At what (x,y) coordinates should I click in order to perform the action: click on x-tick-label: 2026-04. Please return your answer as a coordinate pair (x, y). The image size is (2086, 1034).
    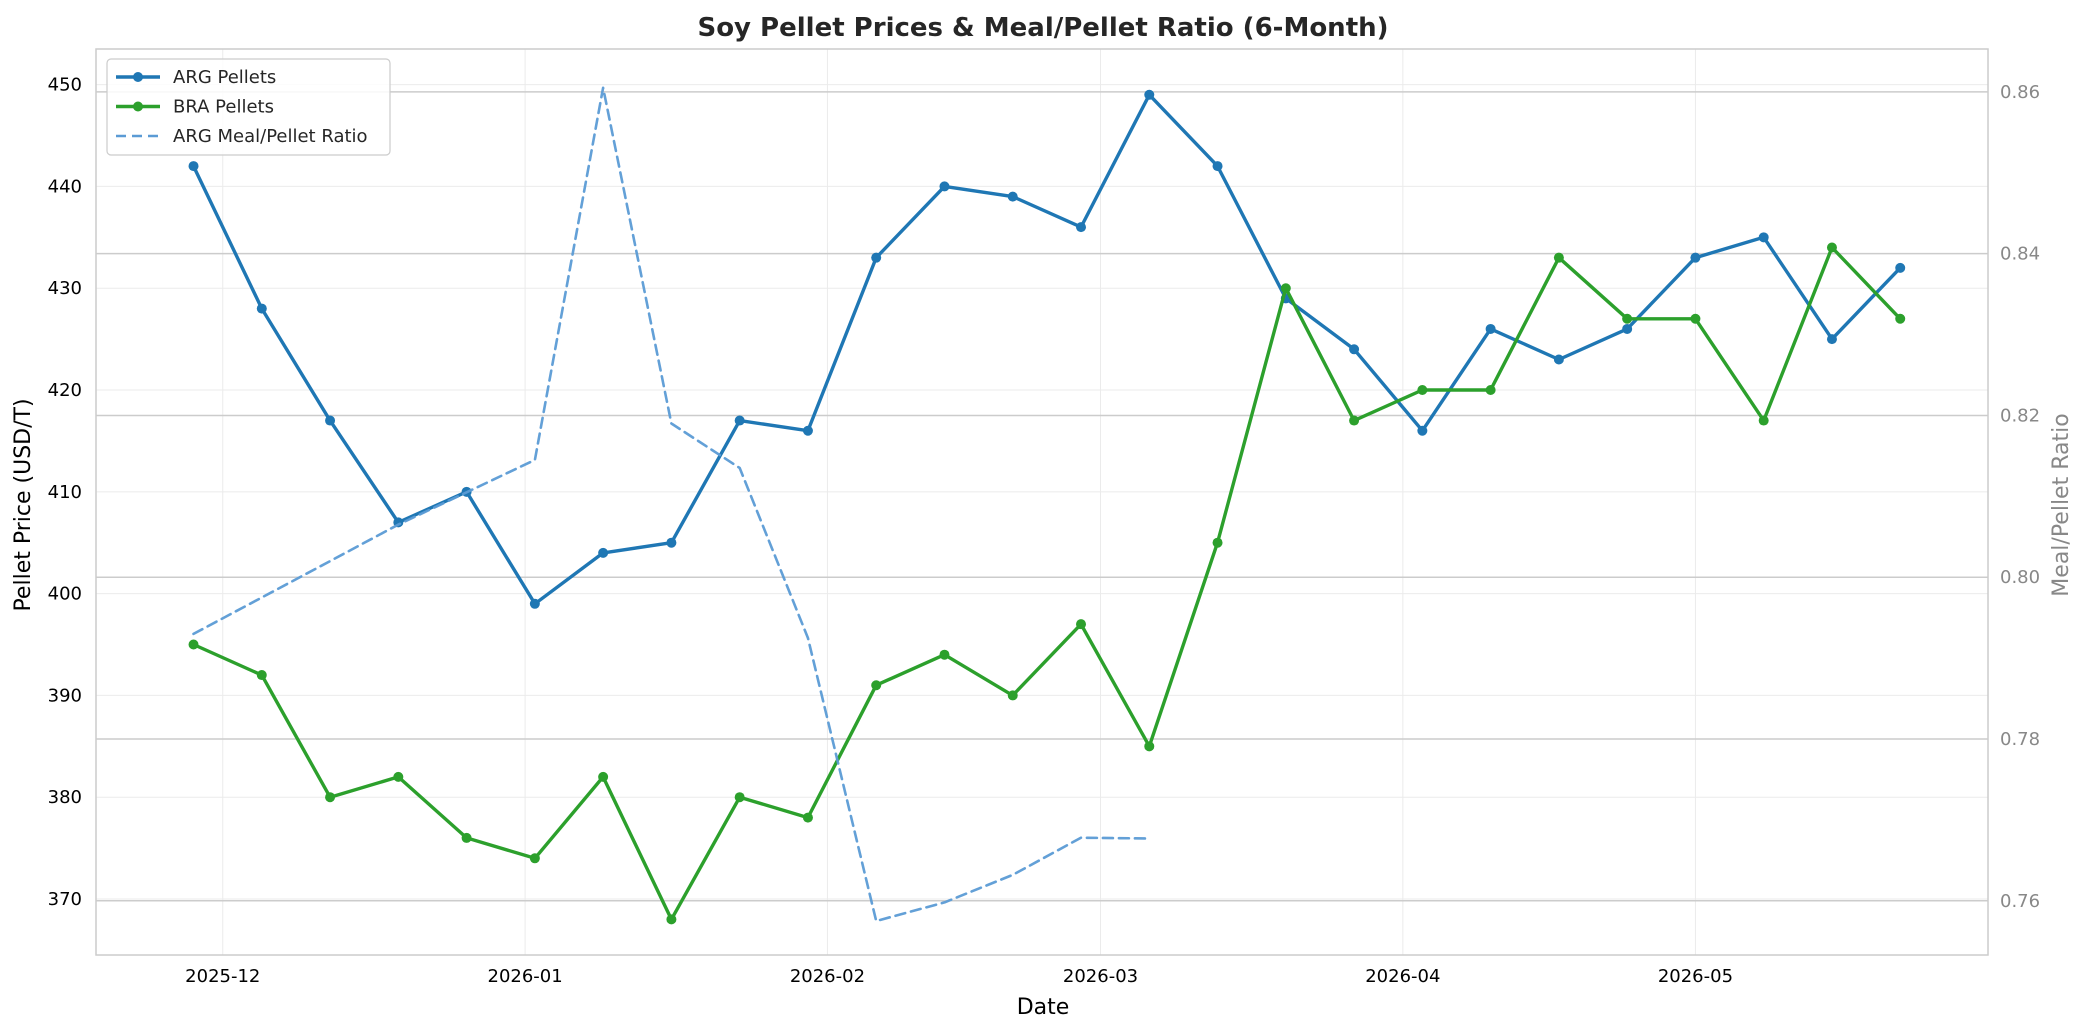
    Looking at the image, I should click on (1402, 976).